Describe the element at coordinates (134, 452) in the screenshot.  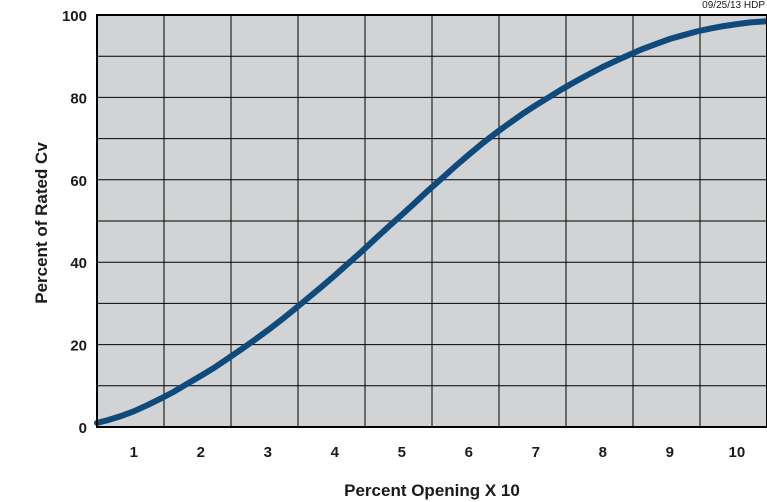
I see `x-tick-label: 1` at that location.